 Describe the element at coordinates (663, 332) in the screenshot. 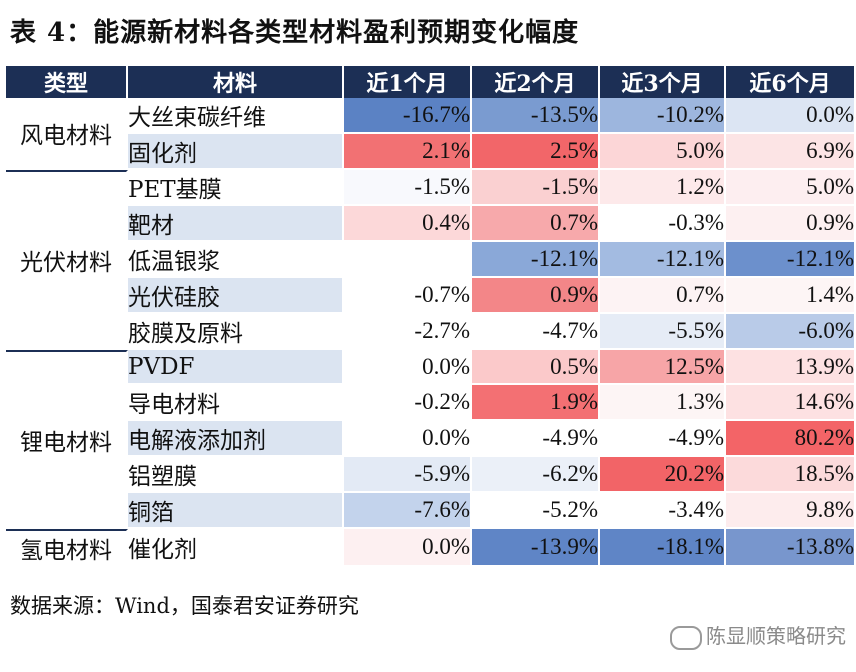

I see `value-cell: -5.5%` at that location.